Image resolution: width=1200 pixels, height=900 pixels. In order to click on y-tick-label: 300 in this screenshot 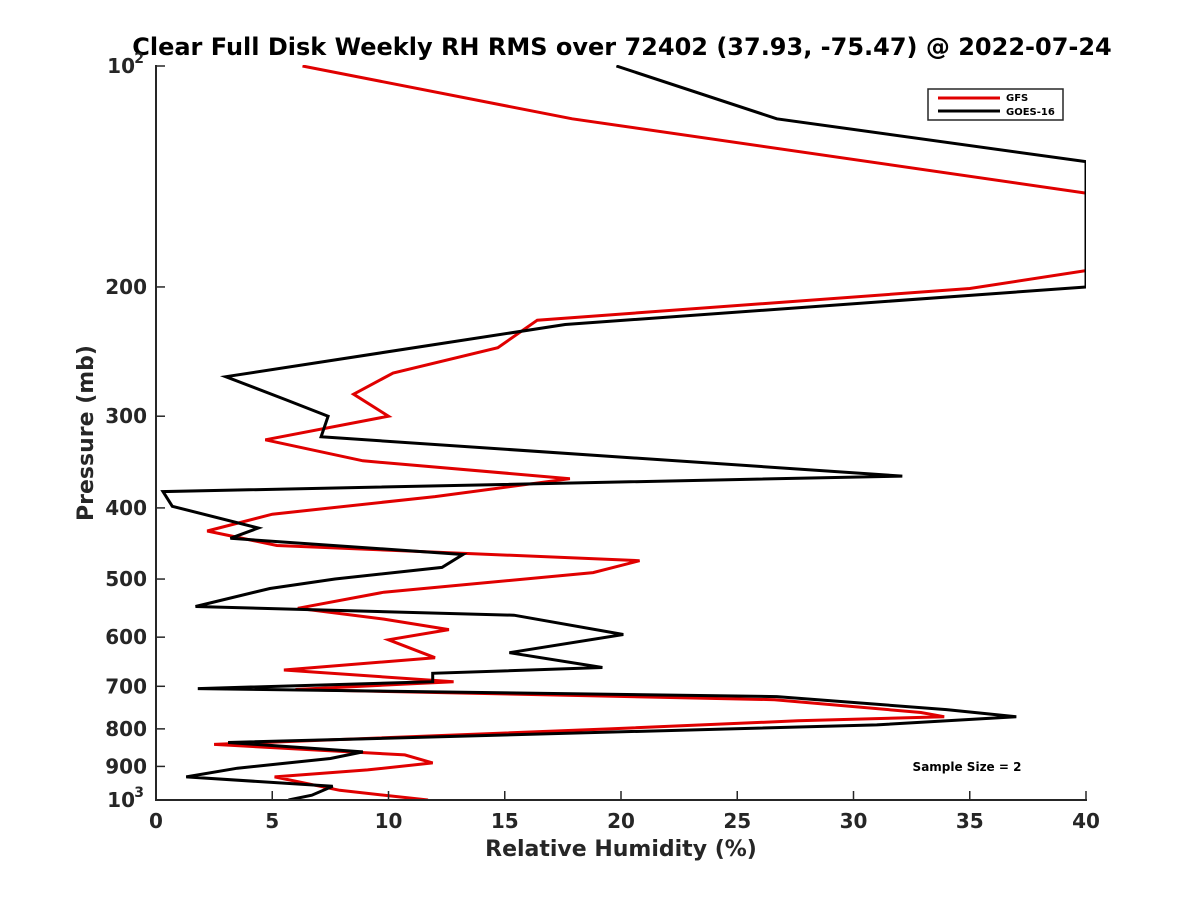, I will do `click(126, 416)`.